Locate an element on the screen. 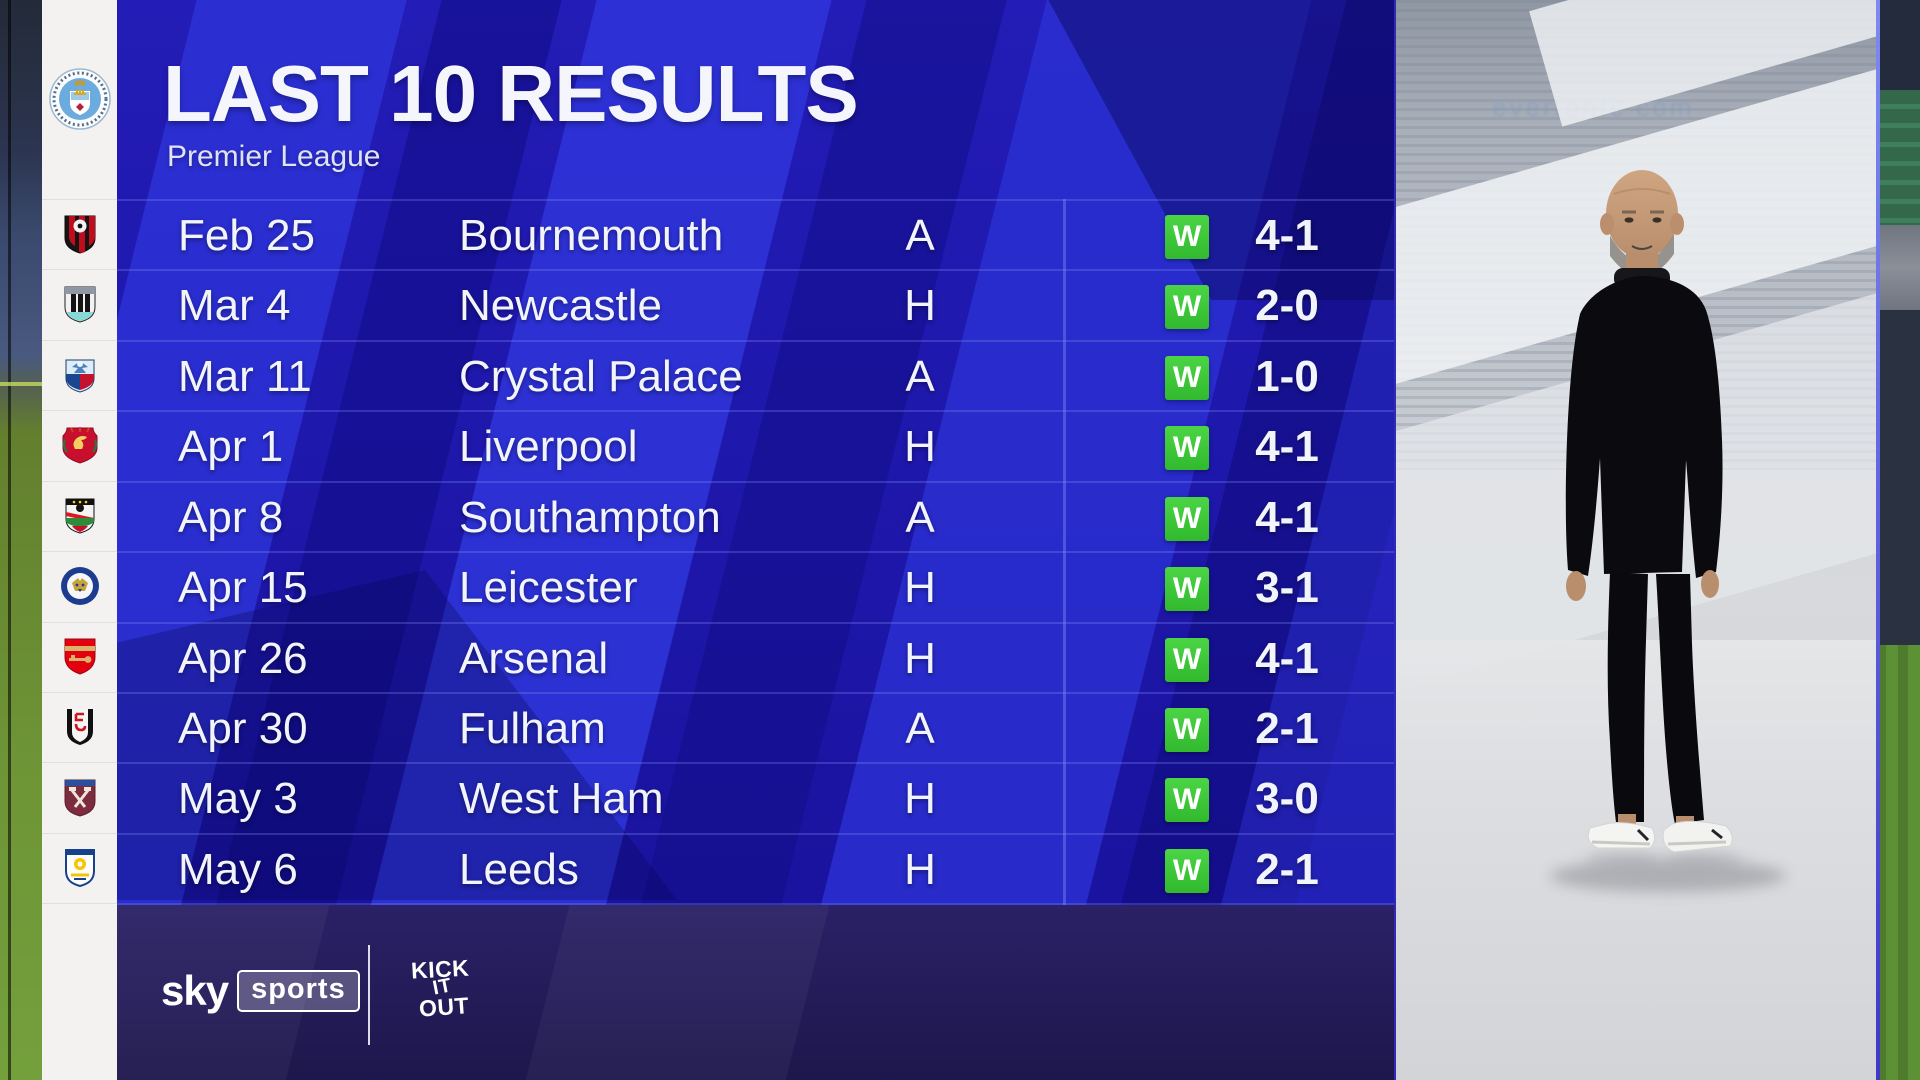  right-video-edge is located at coordinates (1898, 540).